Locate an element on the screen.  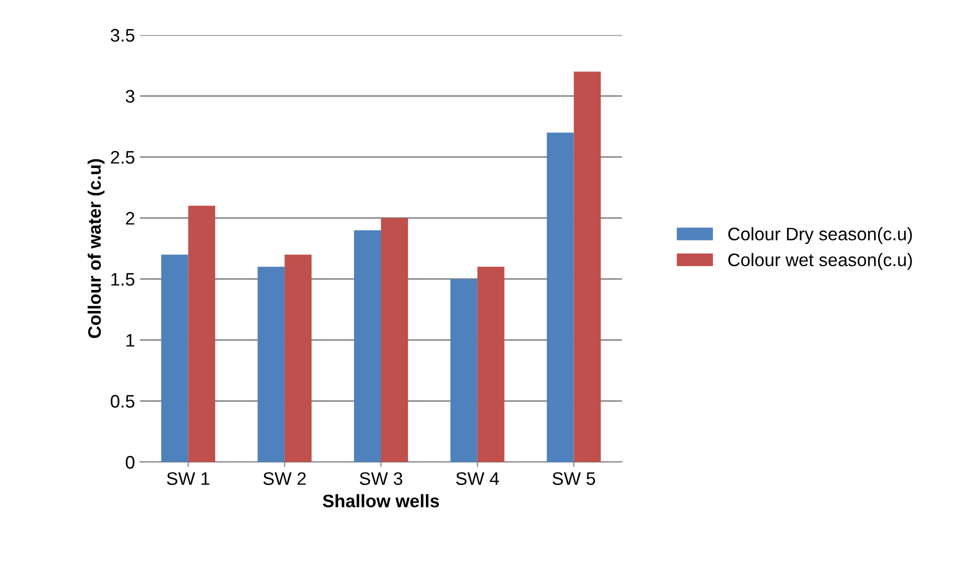
x-tick-label: SW 5 is located at coordinates (574, 478).